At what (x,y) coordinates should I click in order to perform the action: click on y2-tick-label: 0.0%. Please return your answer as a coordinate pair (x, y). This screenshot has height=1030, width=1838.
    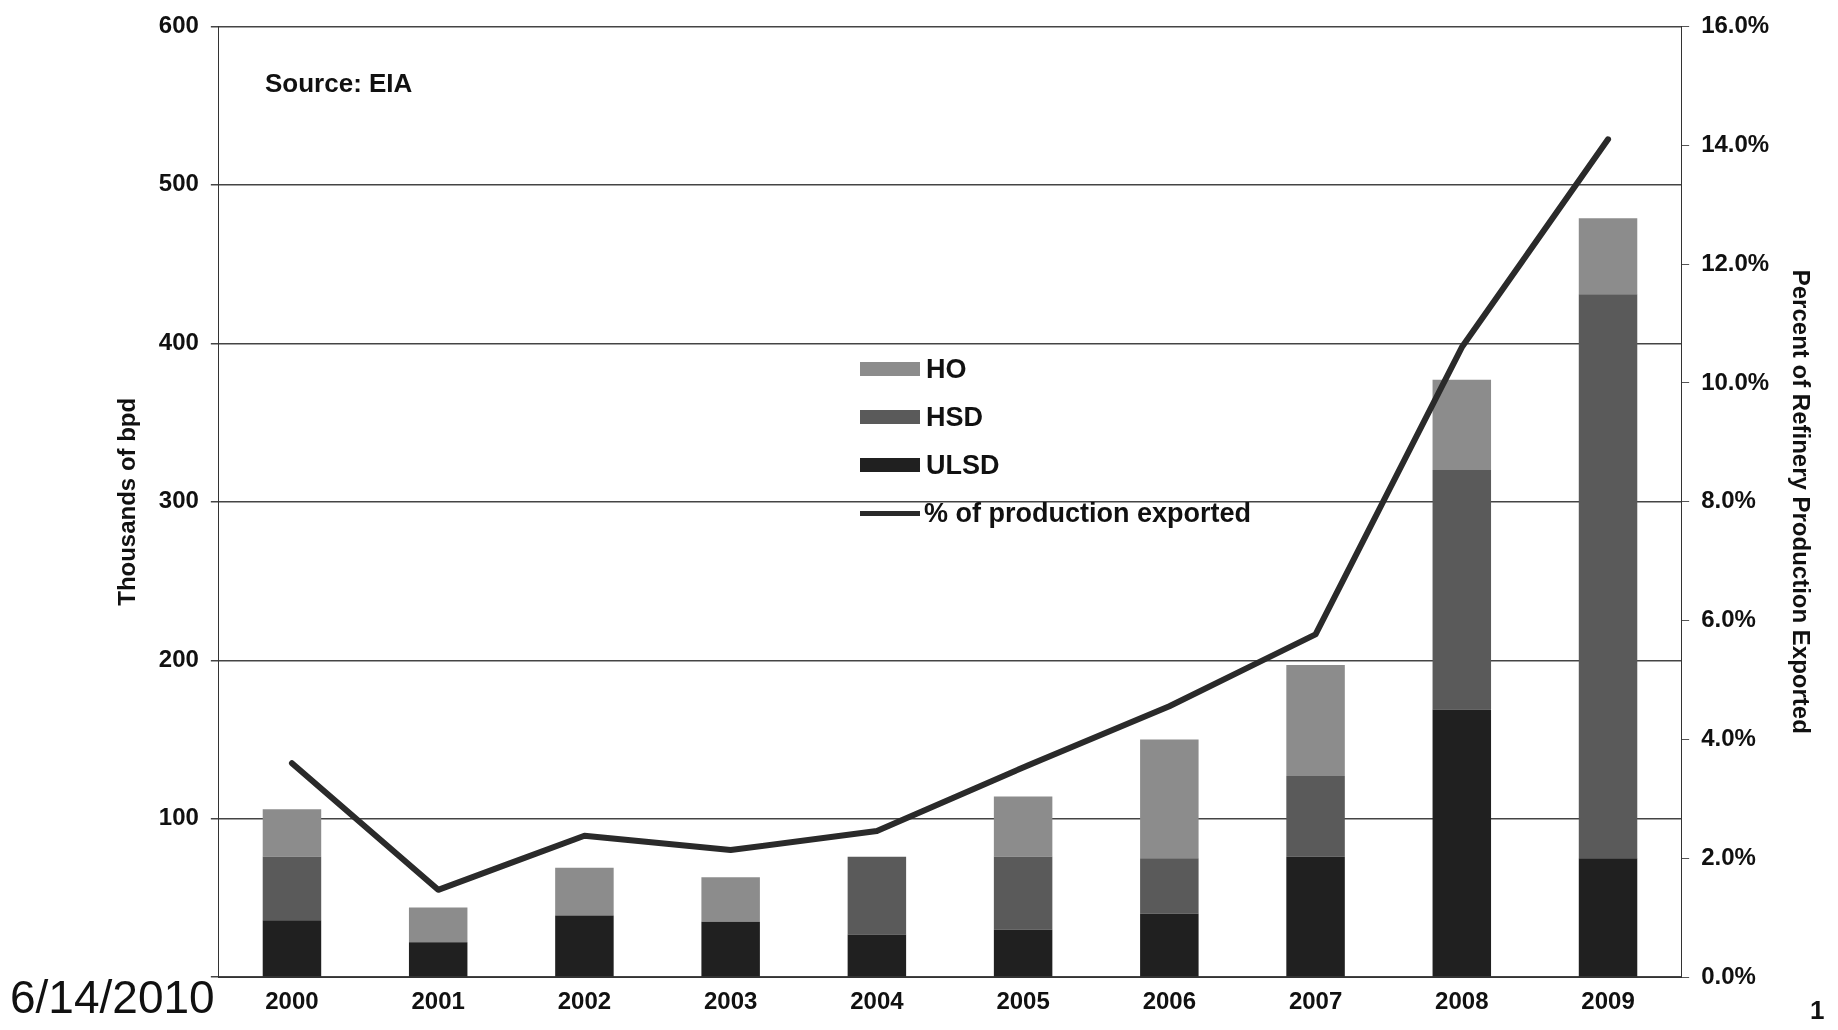
    Looking at the image, I should click on (1728, 975).